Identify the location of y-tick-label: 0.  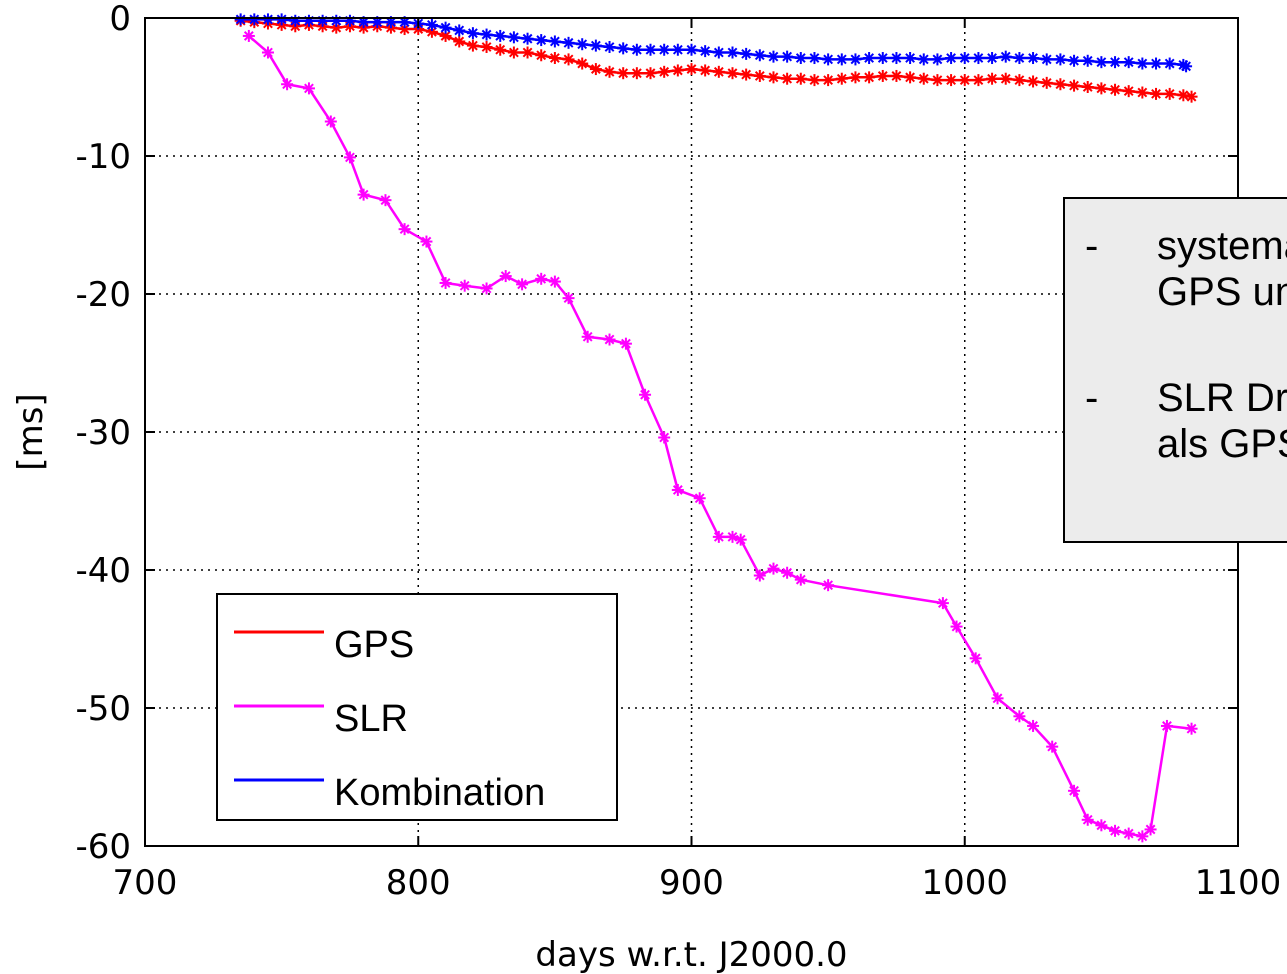
(120, 19).